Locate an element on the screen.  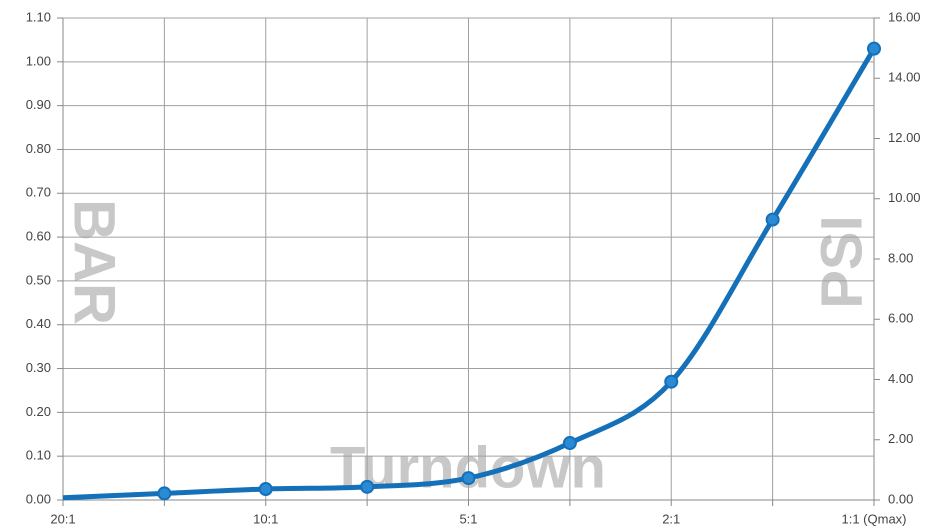
y2-tick-label: 0.00 is located at coordinates (900, 498).